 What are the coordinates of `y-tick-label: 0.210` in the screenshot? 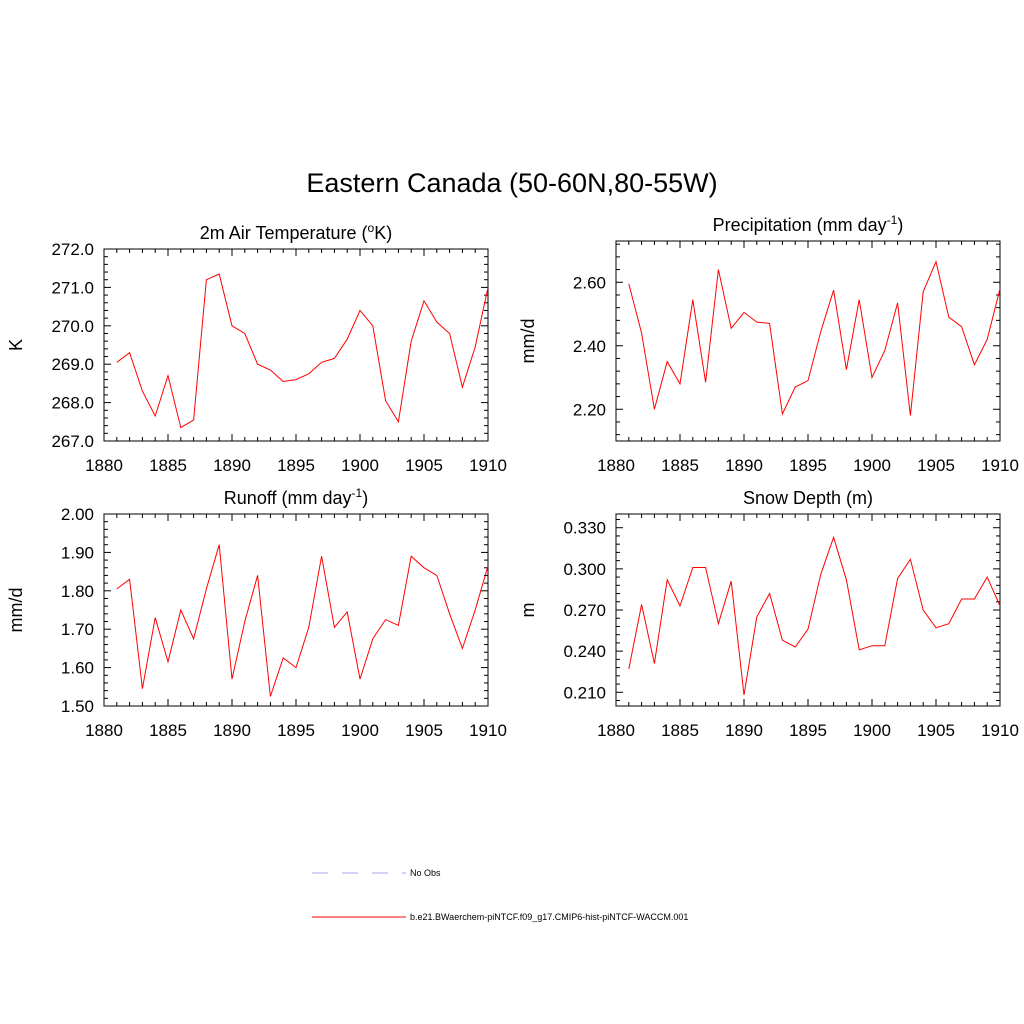 It's located at (584, 692).